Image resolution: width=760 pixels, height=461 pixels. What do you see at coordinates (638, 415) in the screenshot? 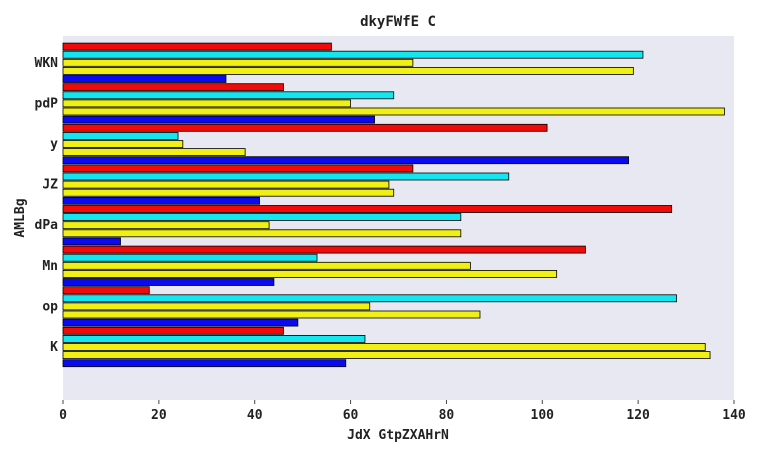
I see `x-tick-label: 120` at bounding box center [638, 415].